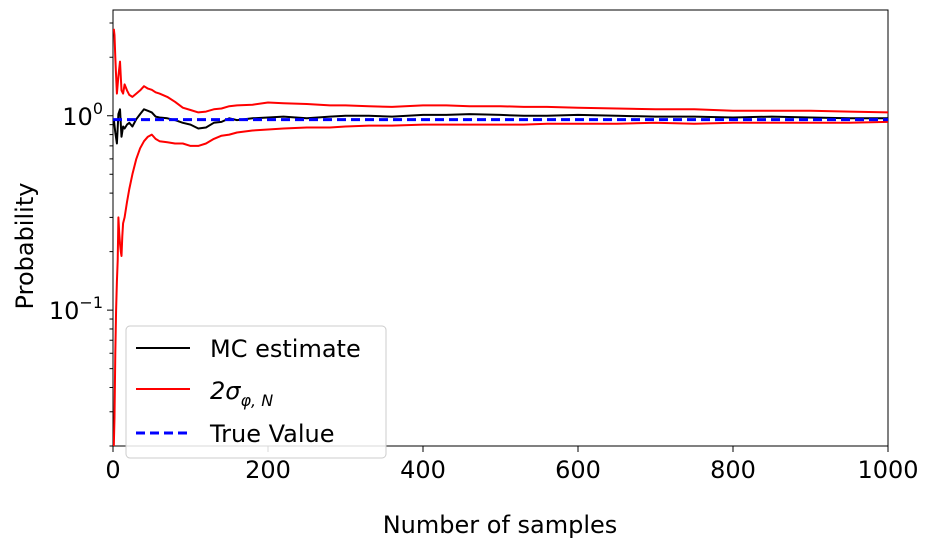 This screenshot has height=549, width=931. I want to click on legend-label-2sigma: 2σφ, N, so click(241, 393).